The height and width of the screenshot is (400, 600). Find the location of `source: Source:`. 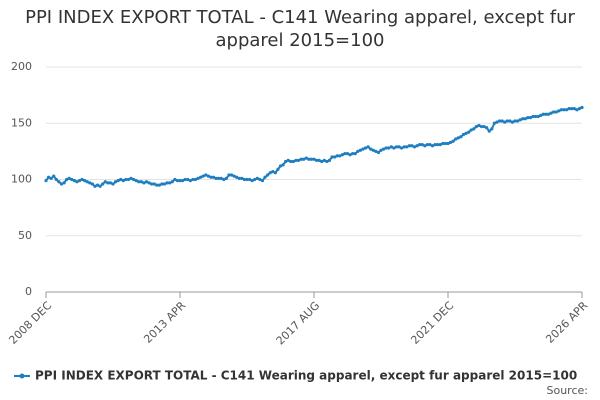

source: Source: is located at coordinates (568, 390).